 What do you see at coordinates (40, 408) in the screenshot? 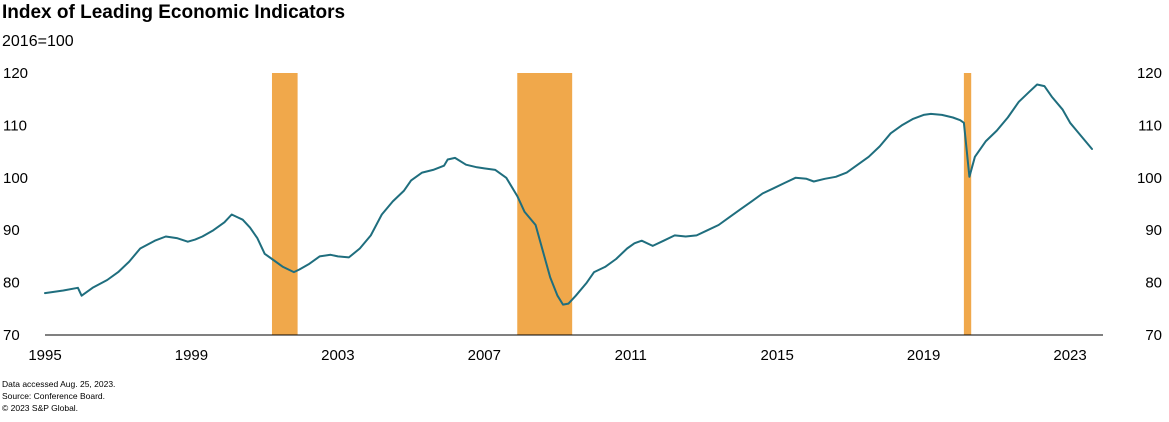
I see `note-copyright: © 2023 S&P Global.` at bounding box center [40, 408].